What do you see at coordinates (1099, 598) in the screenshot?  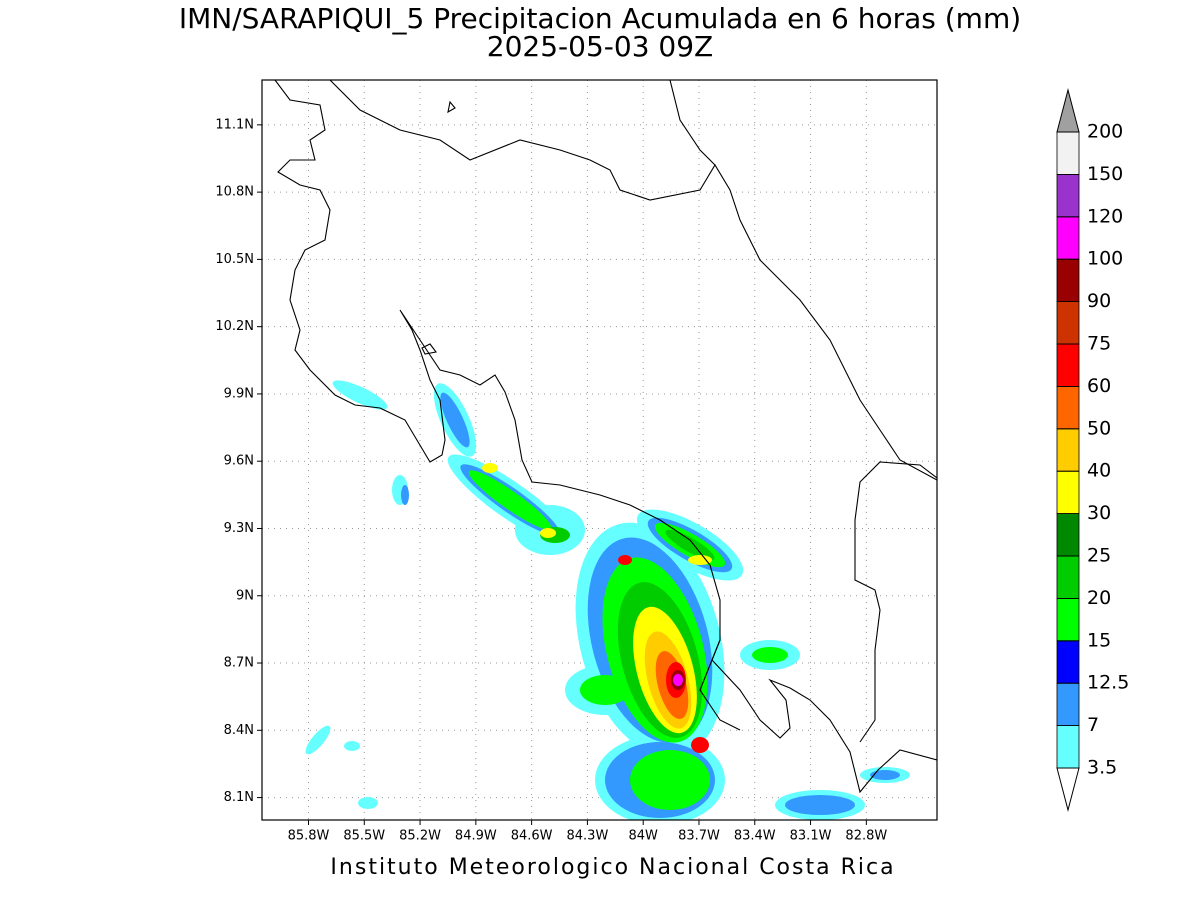 I see `colorbar-label: 20` at bounding box center [1099, 598].